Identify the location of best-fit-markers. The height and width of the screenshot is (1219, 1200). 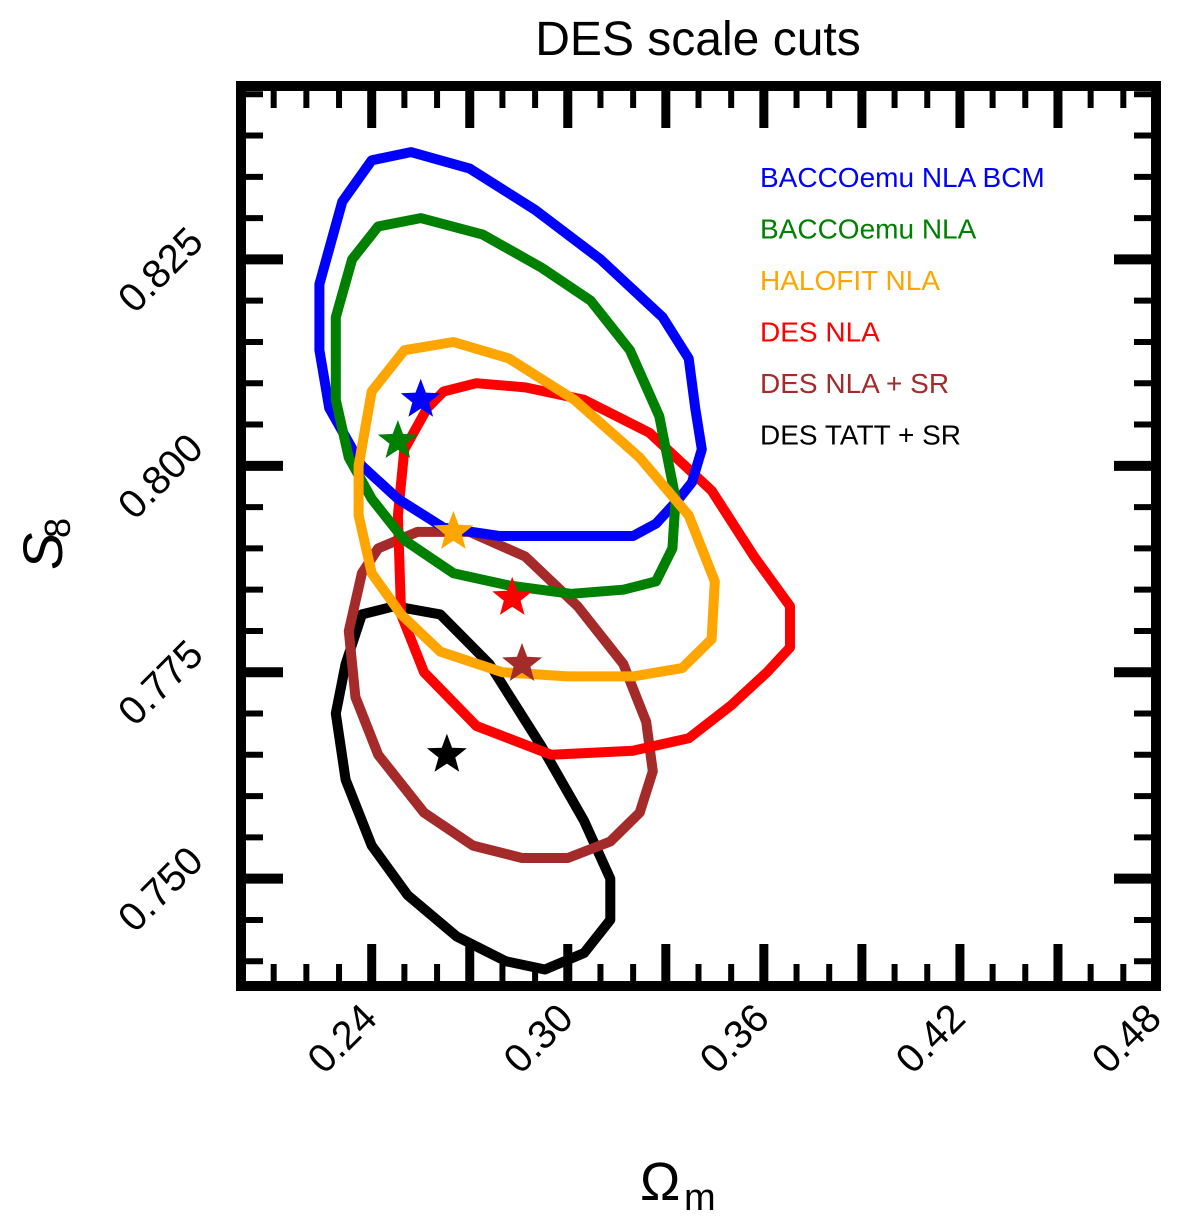
(459, 575).